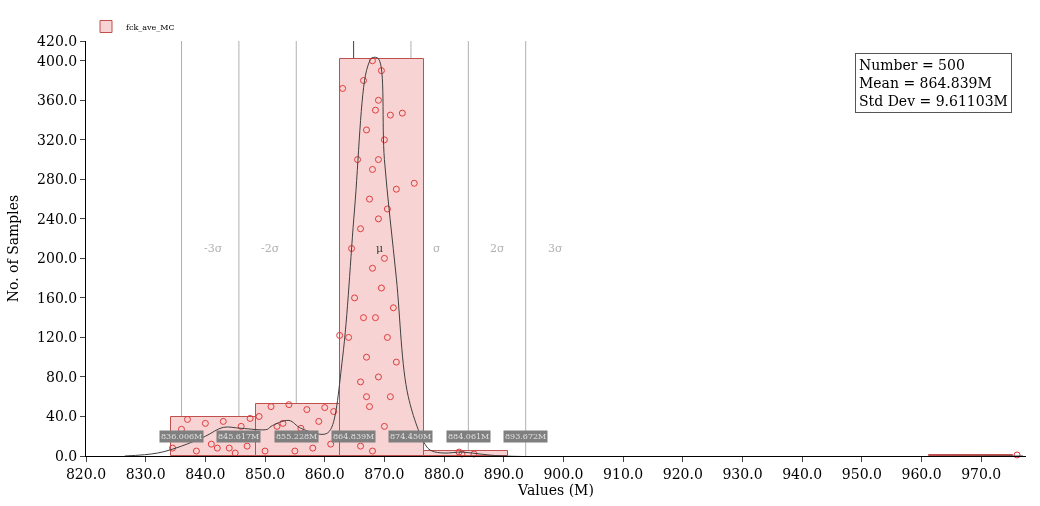  I want to click on x-tick-label: 850.0, so click(265, 473).